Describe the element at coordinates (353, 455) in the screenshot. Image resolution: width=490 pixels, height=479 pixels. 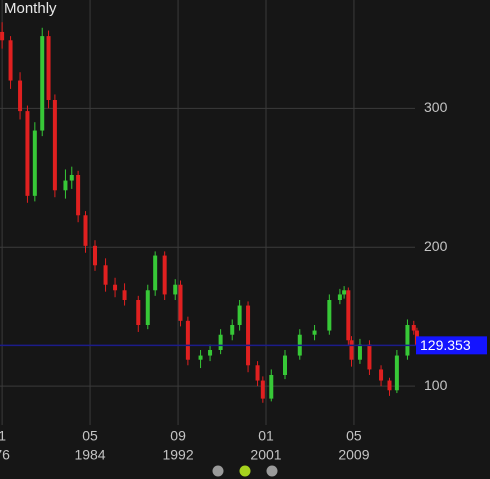
I see `x-tick-year: 2009` at that location.